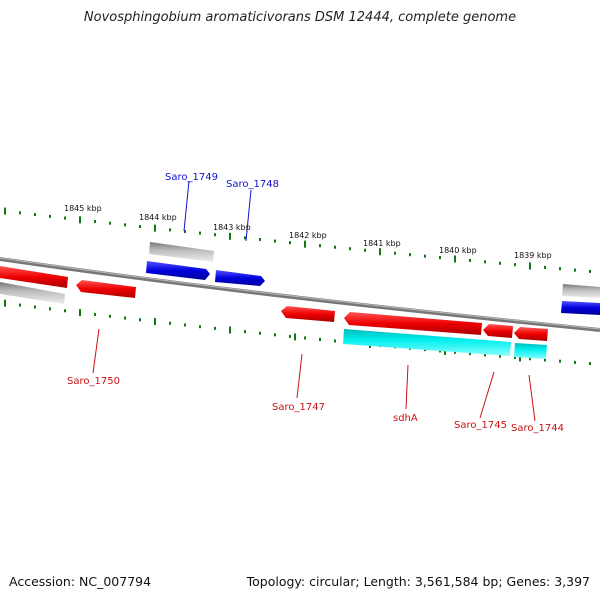  Describe the element at coordinates (93, 381) in the screenshot. I see `gene-label-saro-1750: Saro_1750` at that location.